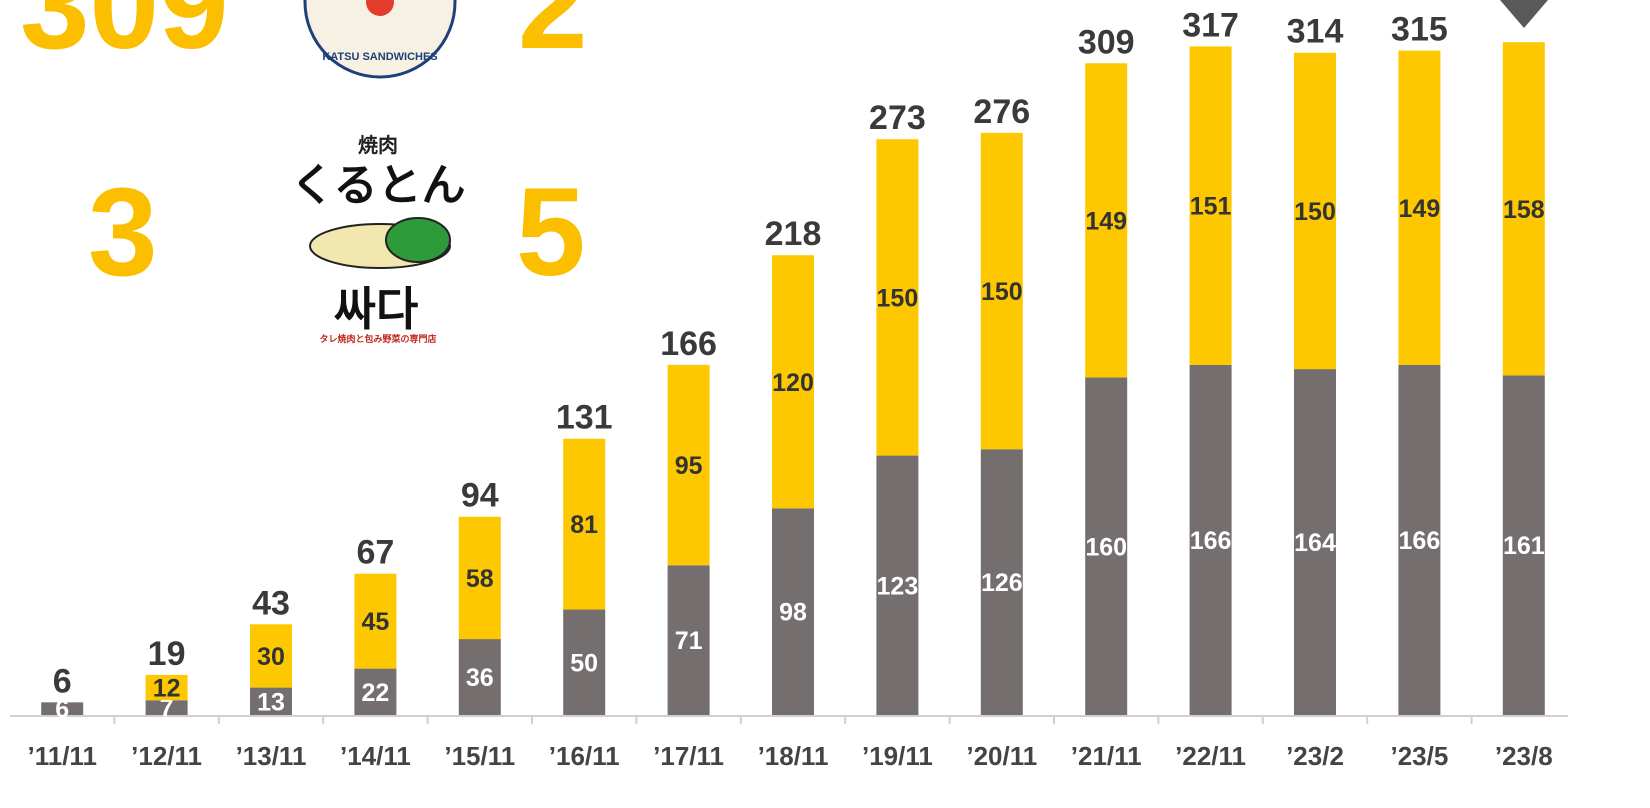 This screenshot has height=808, width=1650. Describe the element at coordinates (1524, 14) in the screenshot. I see `marker-triangle` at that location.